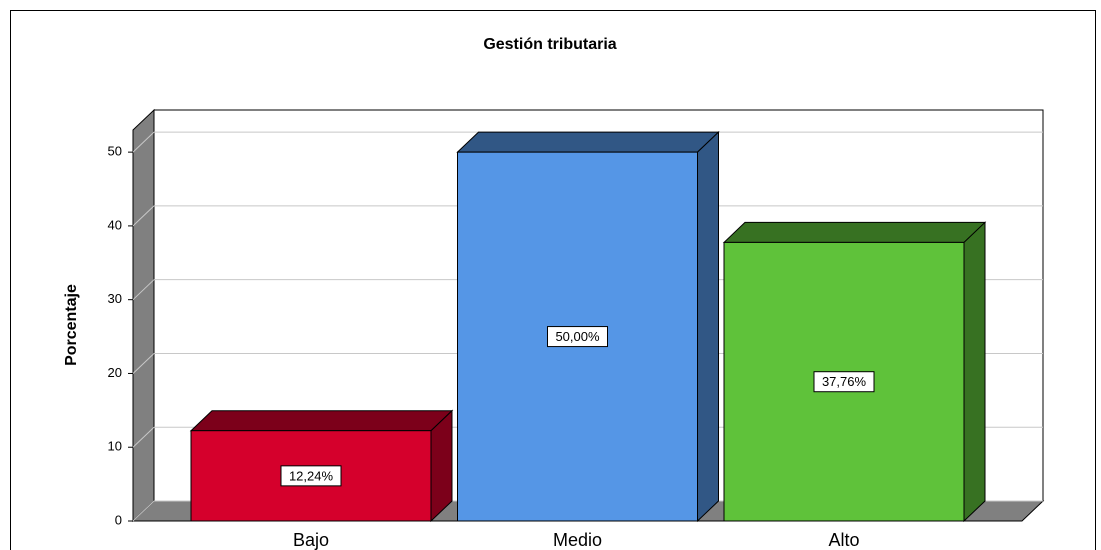 This screenshot has width=1101, height=550. I want to click on chart-title: Gestión tributaria, so click(549, 44).